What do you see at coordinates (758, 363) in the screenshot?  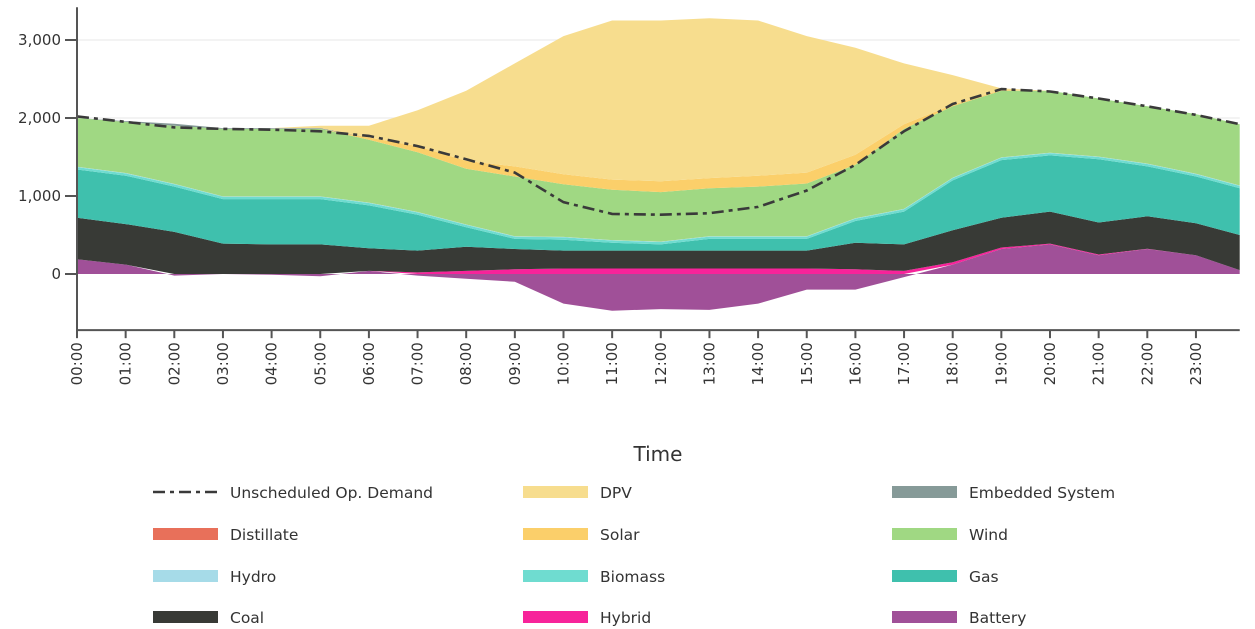 I see `x-tick-label: 14:00` at bounding box center [758, 363].